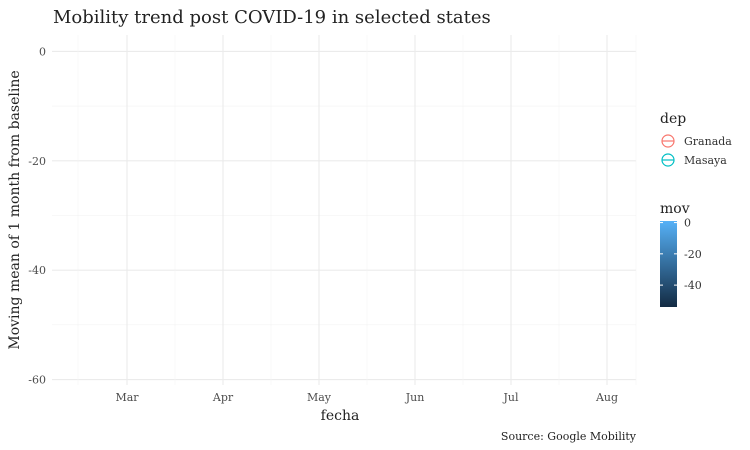 This screenshot has height=450, width=750. I want to click on x-tick-label: Jul, so click(510, 397).